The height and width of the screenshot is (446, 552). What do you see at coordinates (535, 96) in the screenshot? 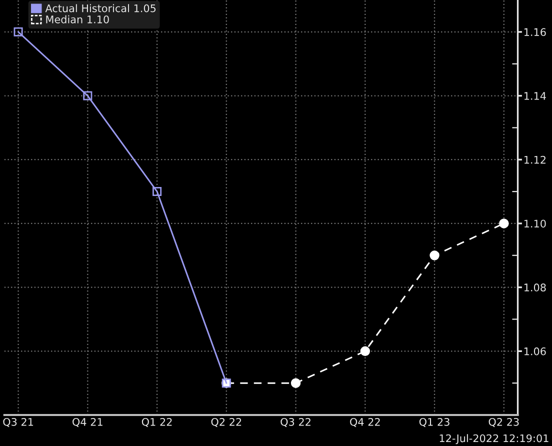
I see `y-tick-label: 1.14` at bounding box center [535, 96].